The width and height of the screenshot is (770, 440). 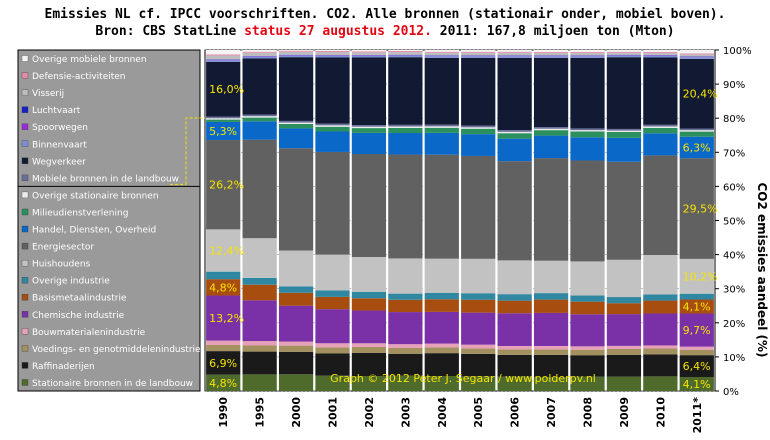 I want to click on legend-swatch-spoorwegen, so click(x=25, y=126).